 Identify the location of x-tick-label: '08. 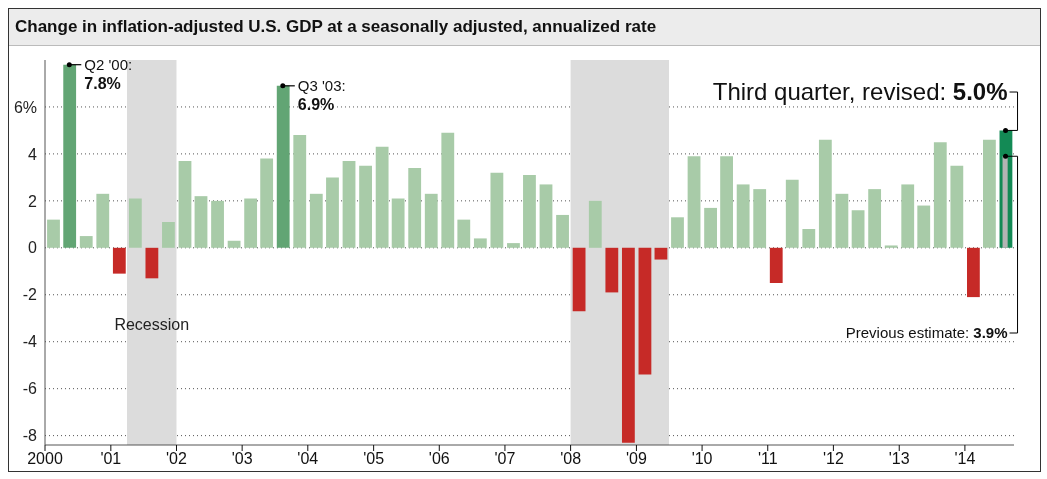
(571, 459).